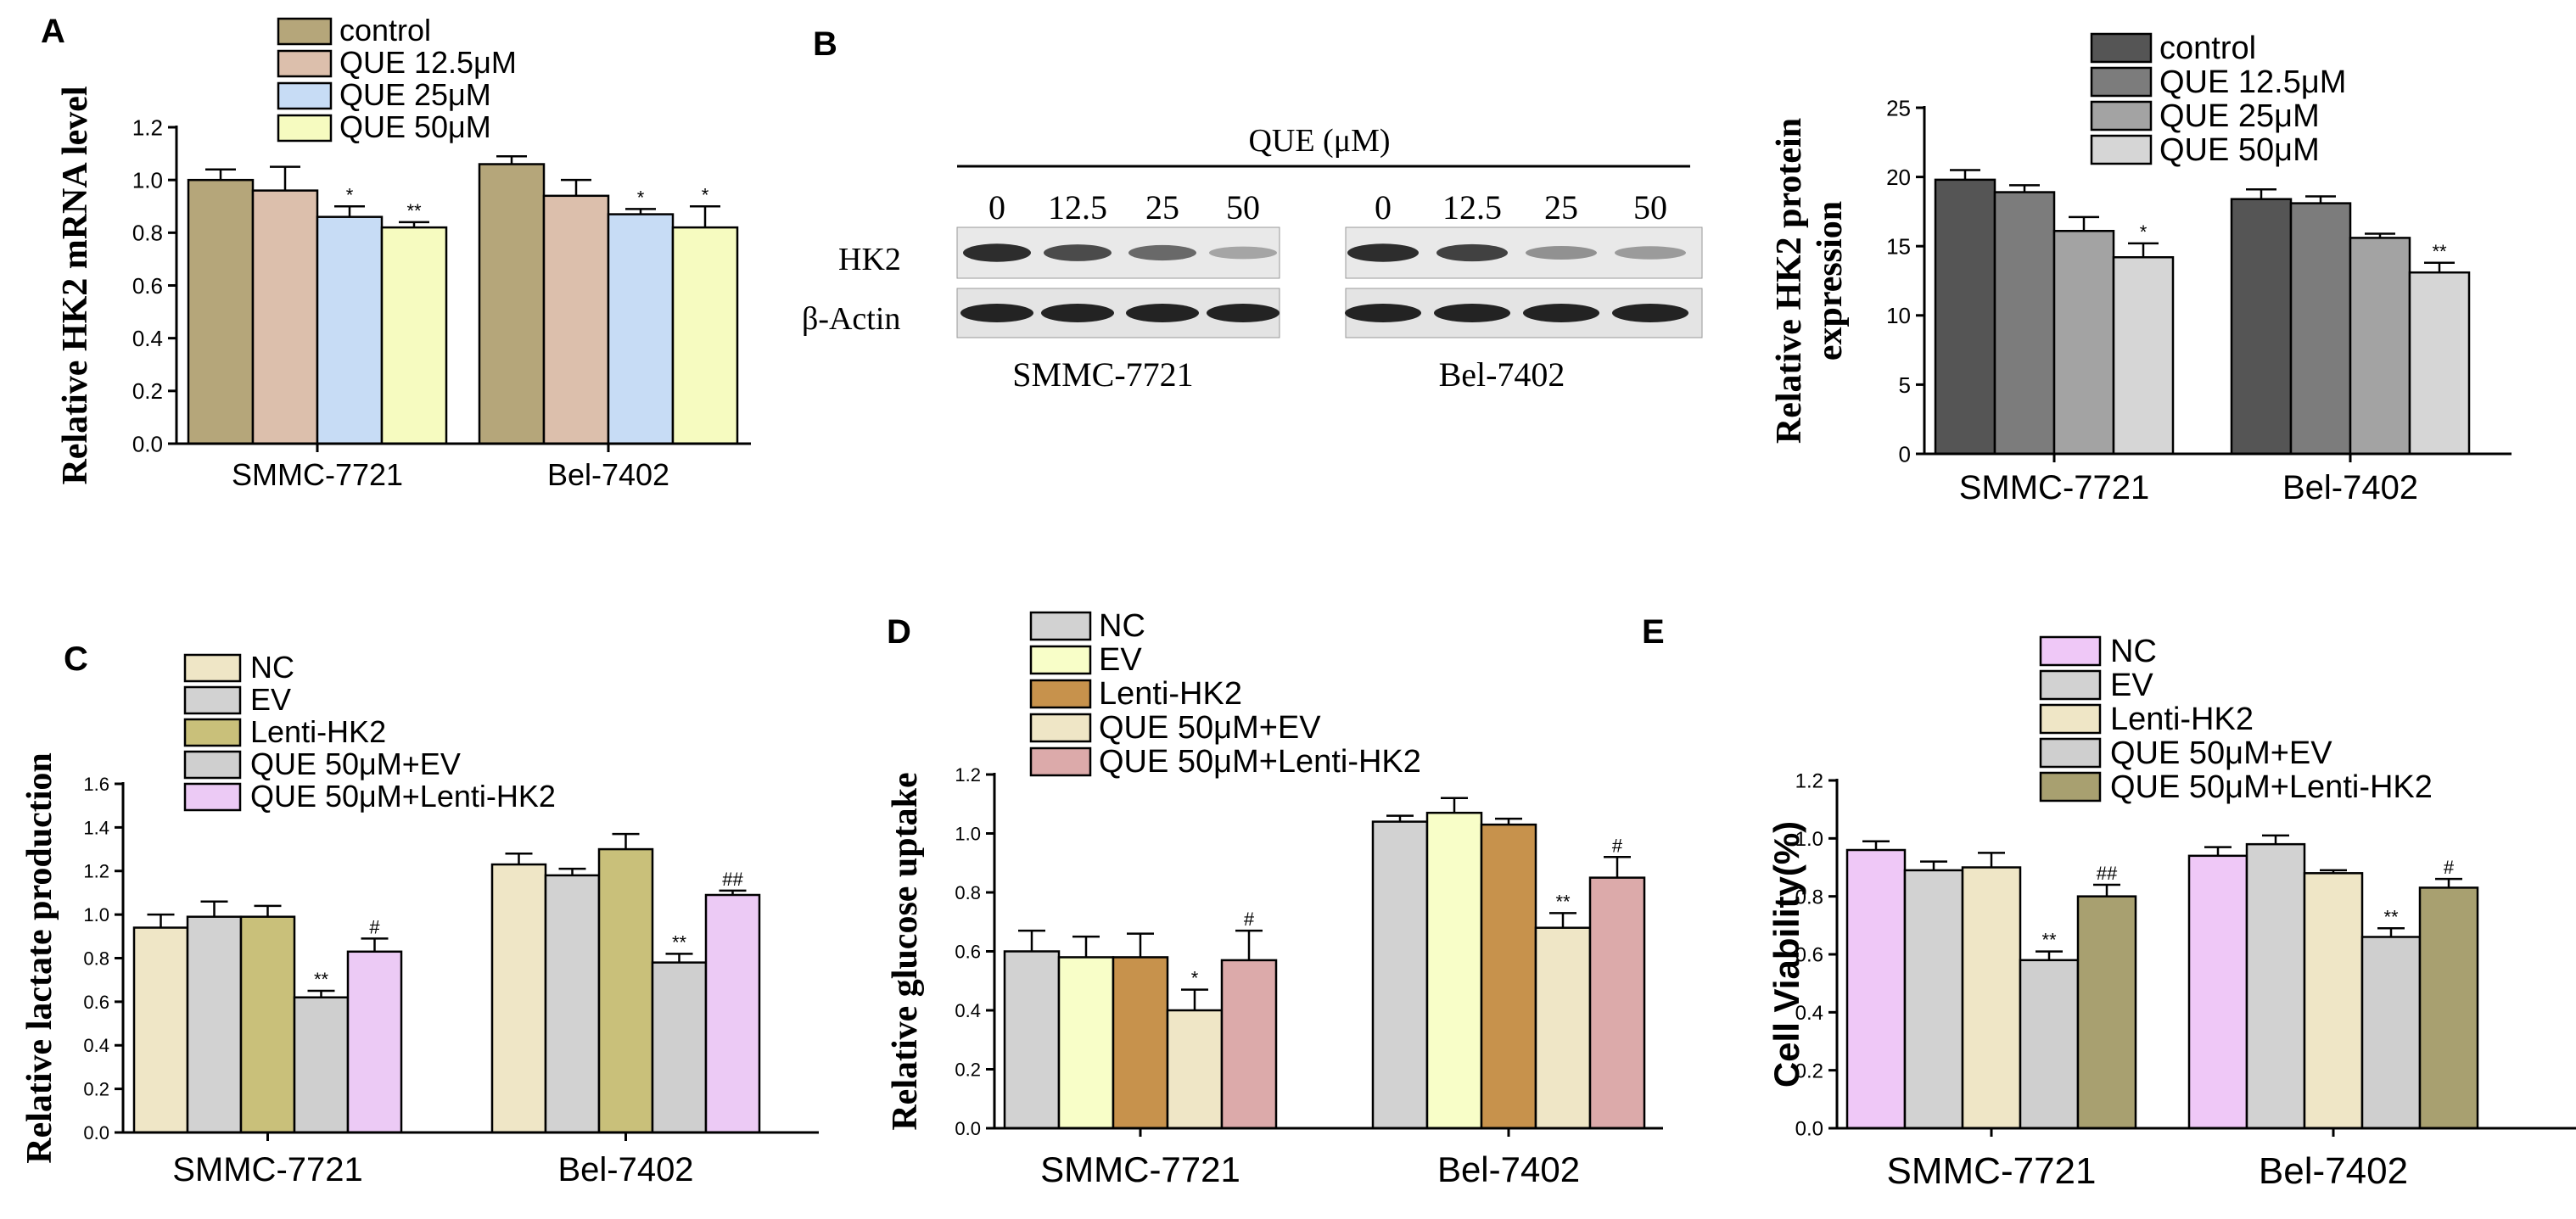 The height and width of the screenshot is (1219, 2576). Describe the element at coordinates (968, 1128) in the screenshot. I see `y-tick-label-d-0-0: 0.0` at that location.